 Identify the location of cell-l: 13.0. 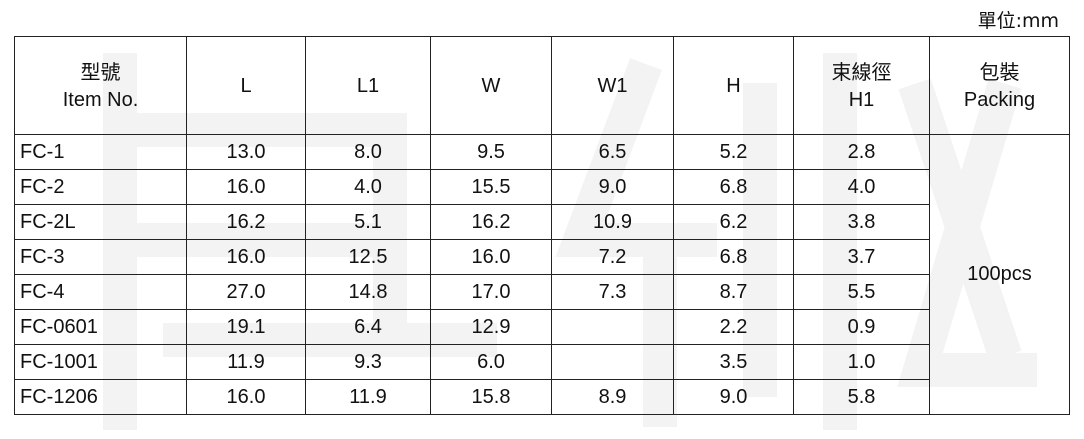
(246, 152).